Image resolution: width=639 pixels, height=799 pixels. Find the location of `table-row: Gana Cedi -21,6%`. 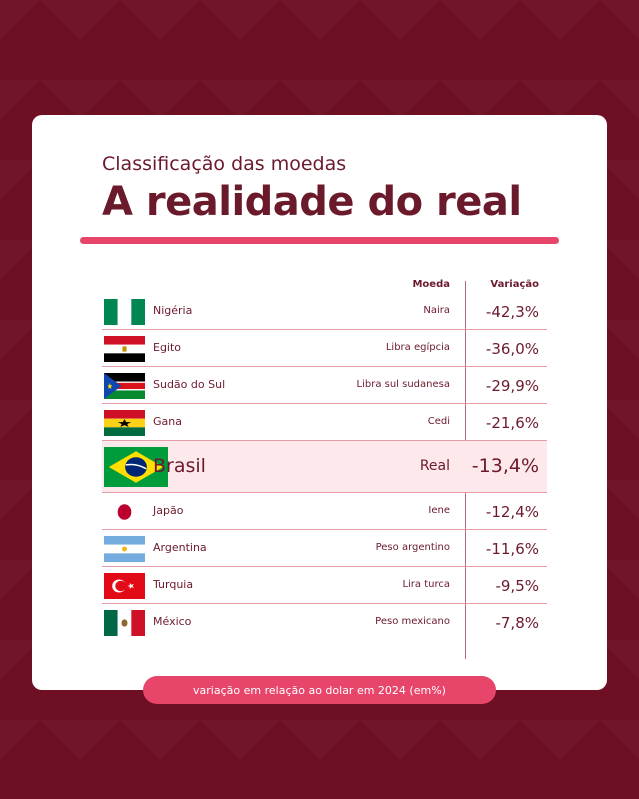

table-row: Gana Cedi -21,6% is located at coordinates (324, 422).